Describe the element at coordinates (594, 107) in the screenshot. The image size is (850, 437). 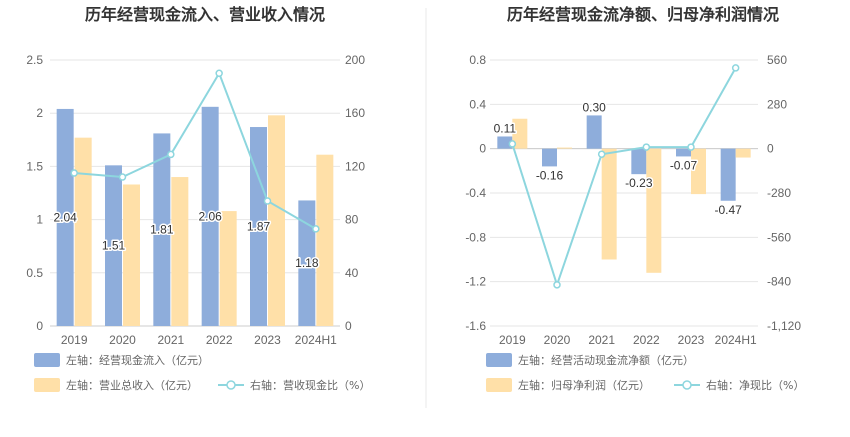
I see `data-label: 0.30` at that location.